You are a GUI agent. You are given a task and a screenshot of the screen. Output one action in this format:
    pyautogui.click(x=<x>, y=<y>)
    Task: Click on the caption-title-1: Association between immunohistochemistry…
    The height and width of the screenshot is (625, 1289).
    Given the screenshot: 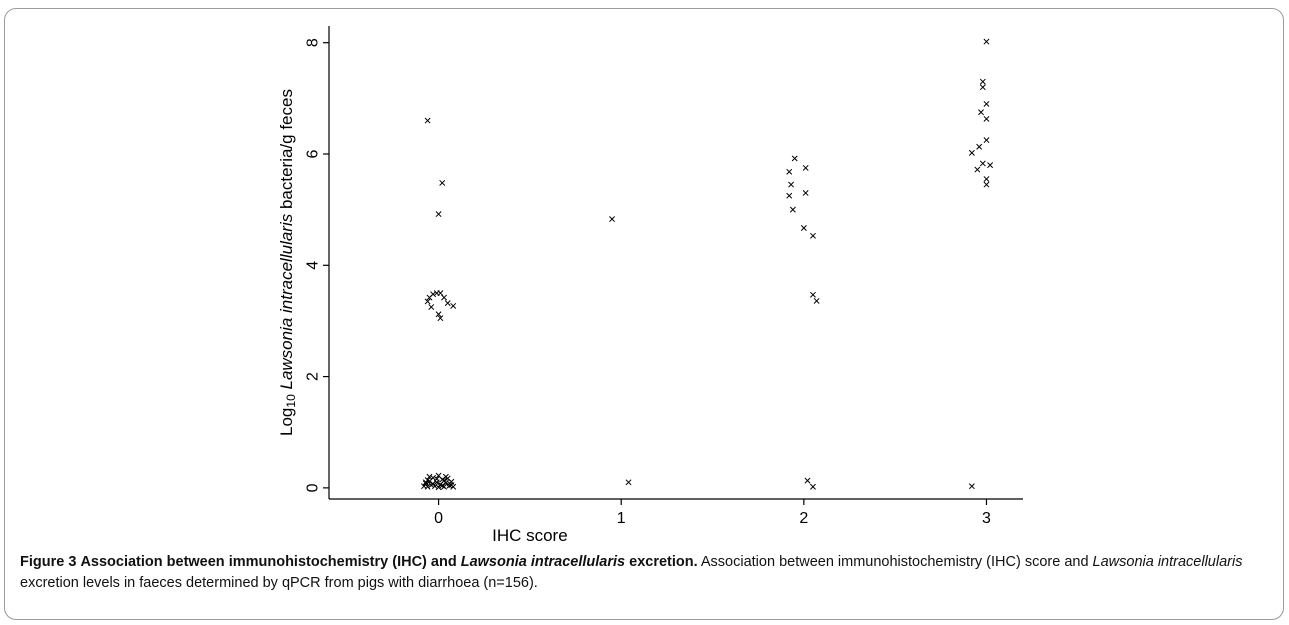 What is the action you would take?
    pyautogui.click(x=270, y=562)
    